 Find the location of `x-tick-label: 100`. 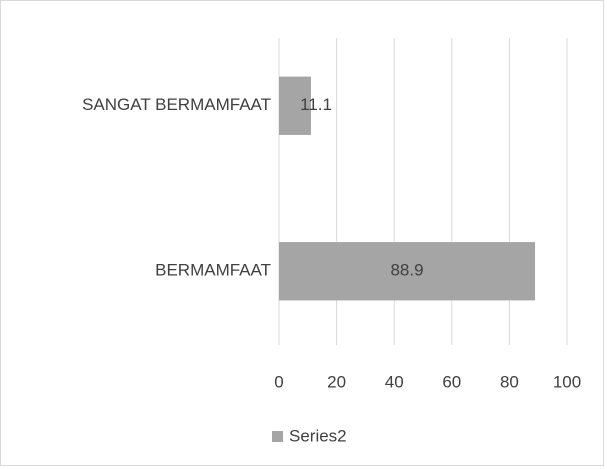

x-tick-label: 100 is located at coordinates (567, 381).